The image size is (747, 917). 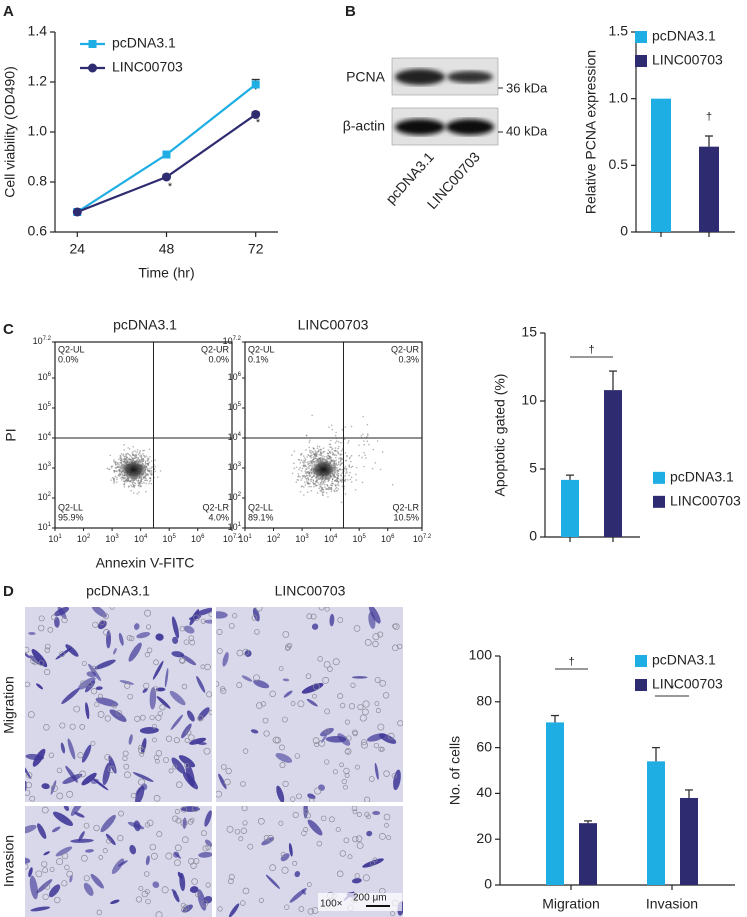 What do you see at coordinates (167, 249) in the screenshot?
I see `x-tick-label: 48` at bounding box center [167, 249].